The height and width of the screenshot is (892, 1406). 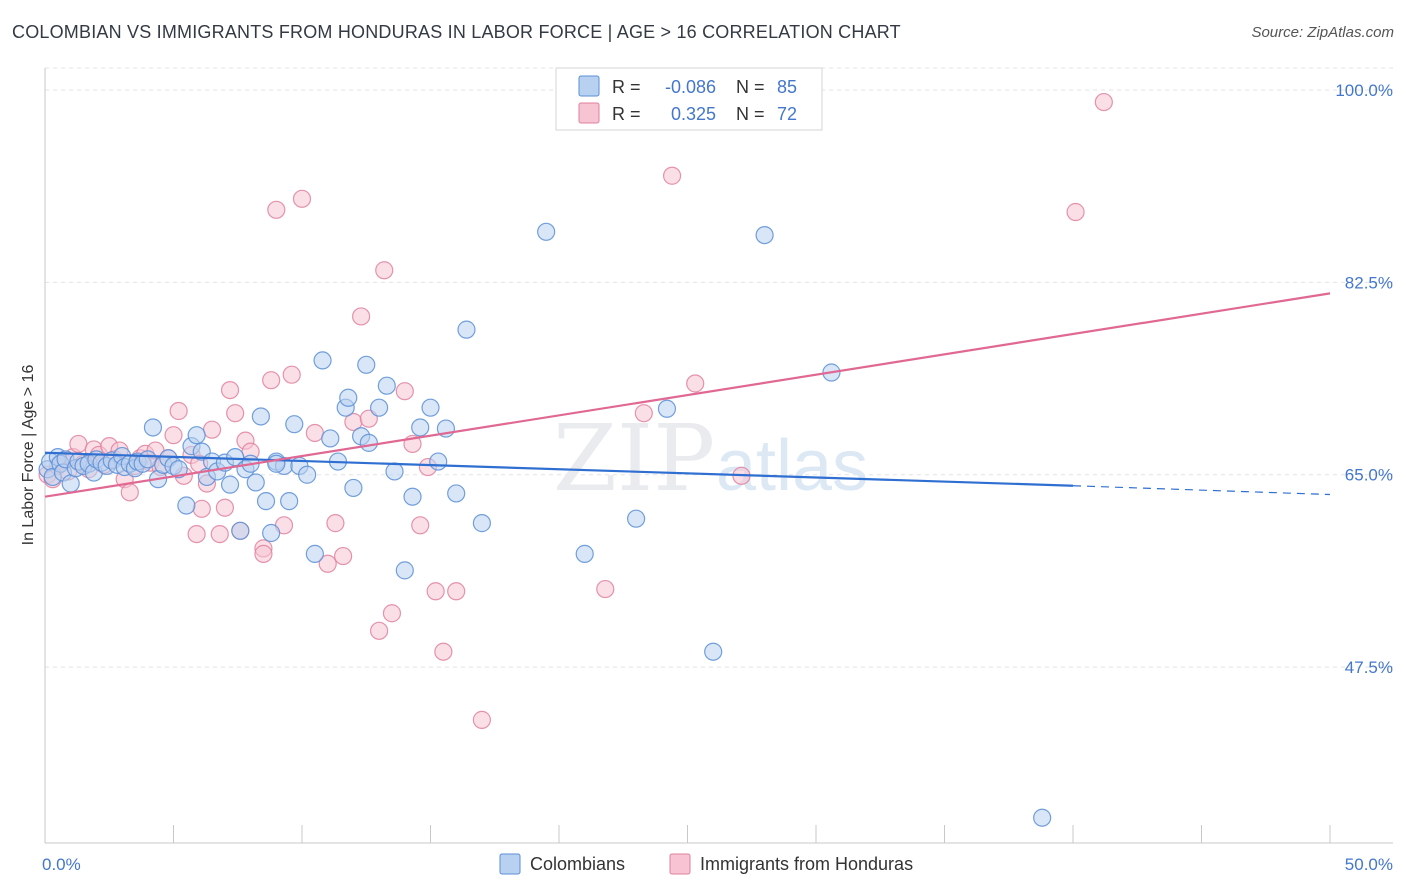 I want to click on legend-bottom-label-colombians: Colombians, so click(x=577, y=864).